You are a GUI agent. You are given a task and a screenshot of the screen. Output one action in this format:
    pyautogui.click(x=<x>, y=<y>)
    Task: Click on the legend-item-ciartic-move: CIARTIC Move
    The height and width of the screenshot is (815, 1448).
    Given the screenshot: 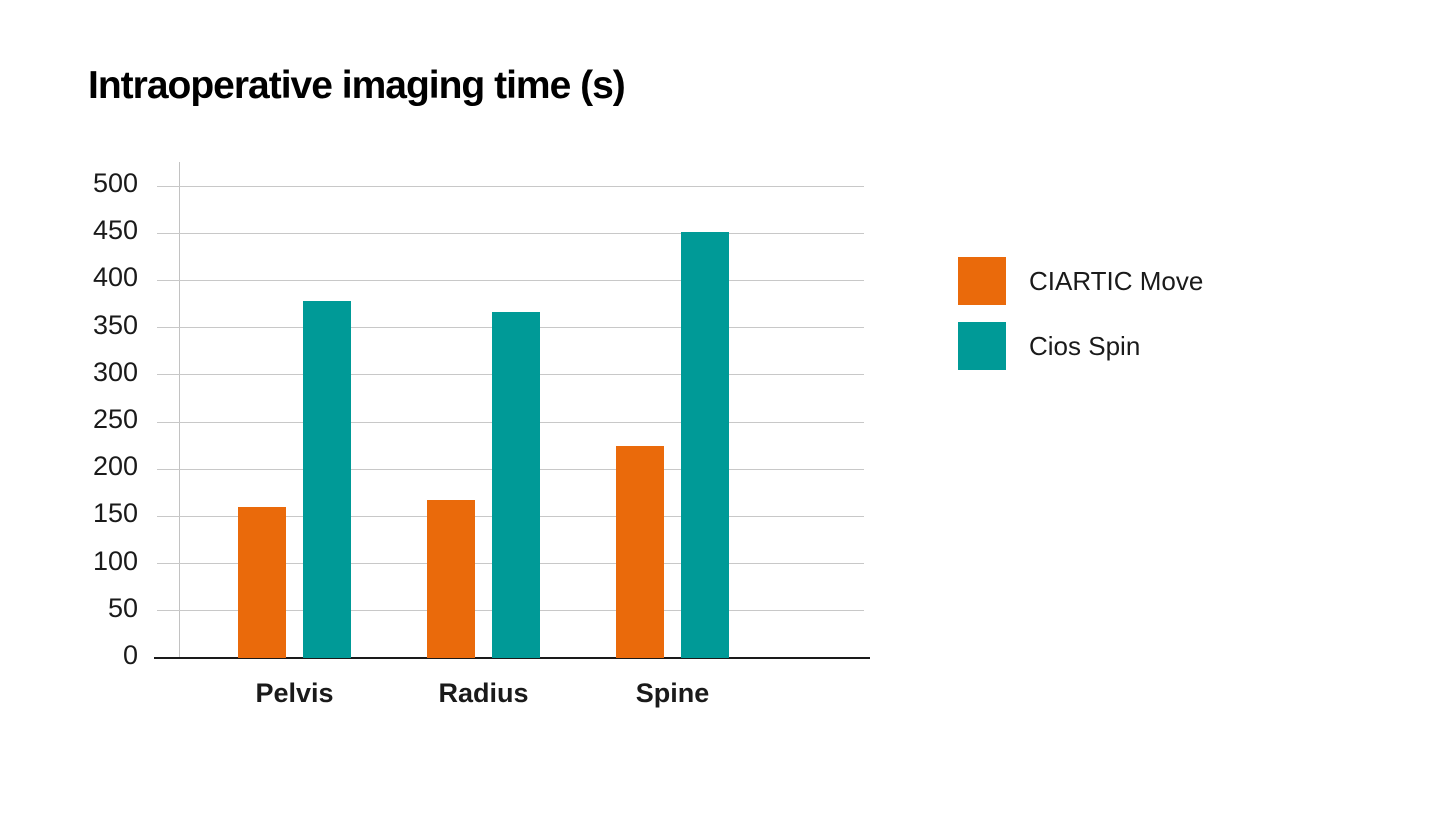 What is the action you would take?
    pyautogui.click(x=1080, y=281)
    